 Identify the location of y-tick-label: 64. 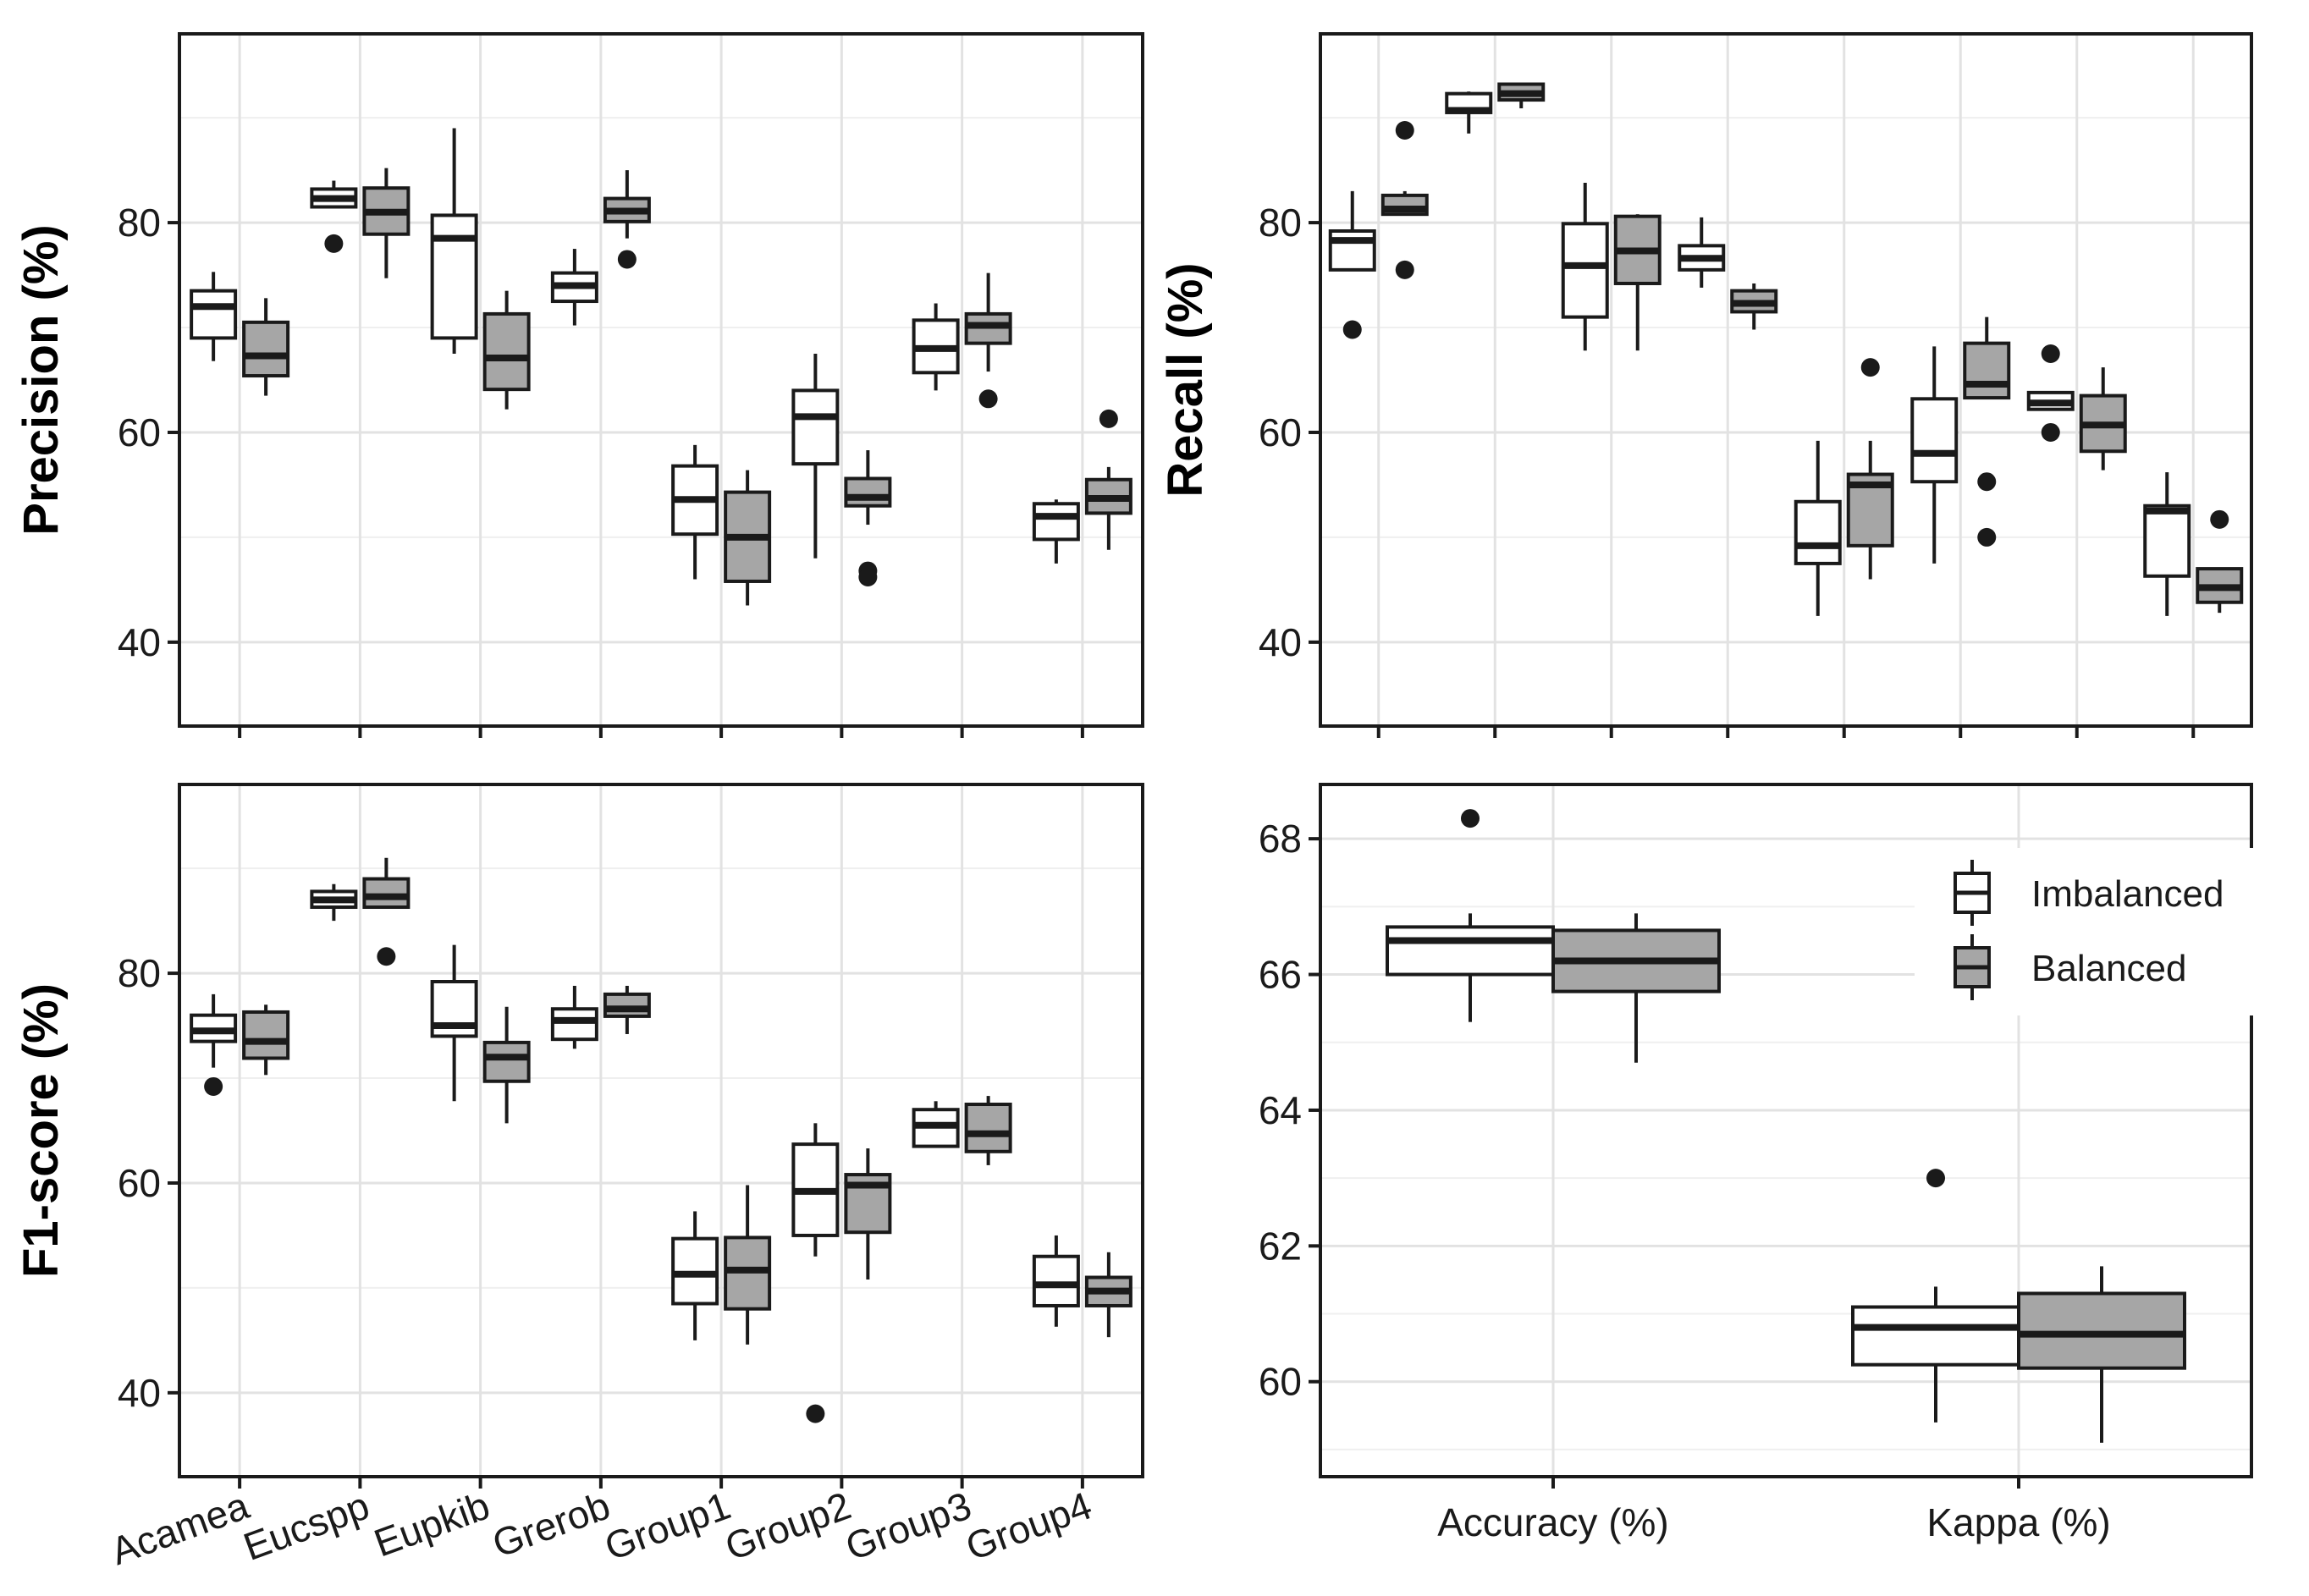
(1280, 1110).